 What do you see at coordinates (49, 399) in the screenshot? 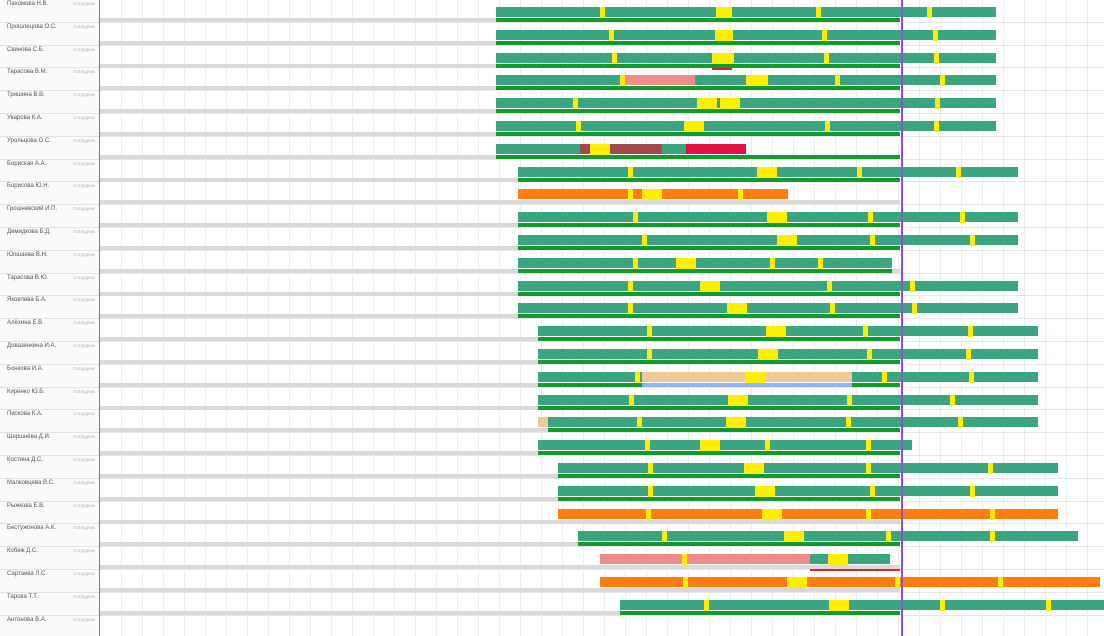
I see `employee-row: Киренко Ю.Б. Сотрудник` at bounding box center [49, 399].